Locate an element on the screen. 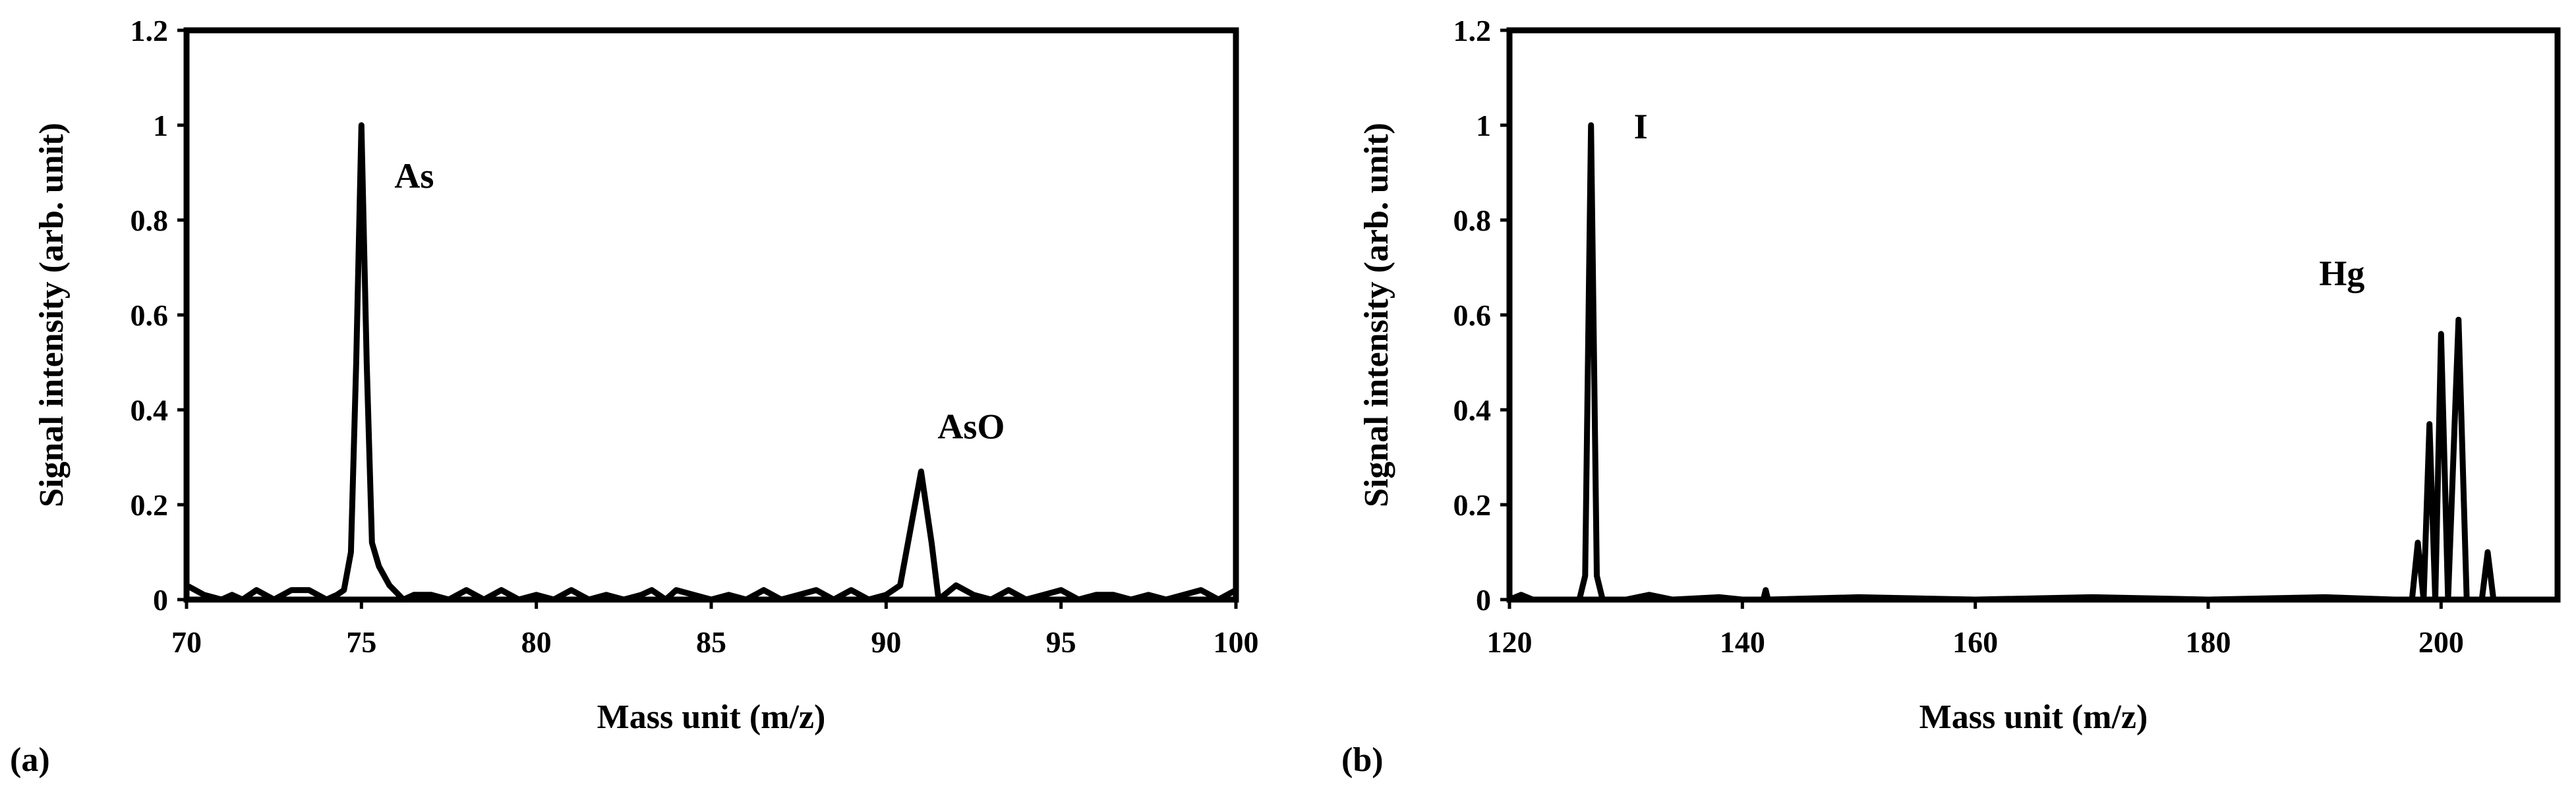 This screenshot has width=2576, height=790. panel-label: (a) is located at coordinates (30, 760).